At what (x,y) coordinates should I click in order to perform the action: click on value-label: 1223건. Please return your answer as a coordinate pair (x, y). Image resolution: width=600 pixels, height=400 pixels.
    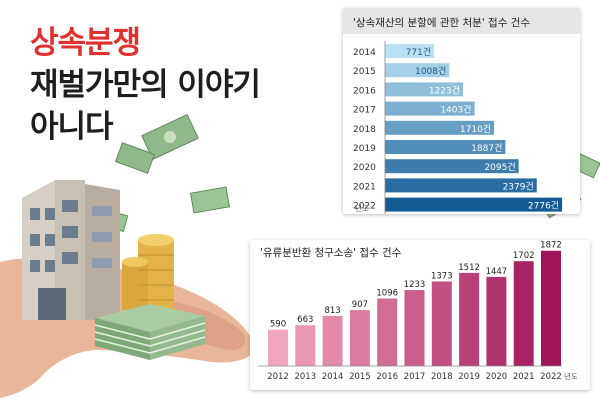
    Looking at the image, I should click on (444, 90).